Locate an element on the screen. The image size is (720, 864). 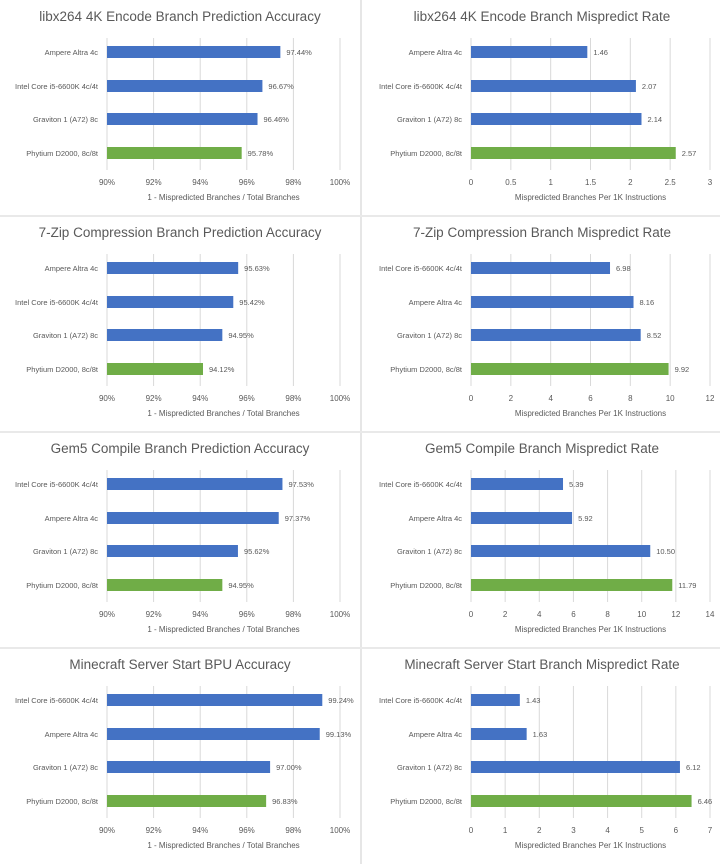
data-label: 94.12% is located at coordinates (222, 369).